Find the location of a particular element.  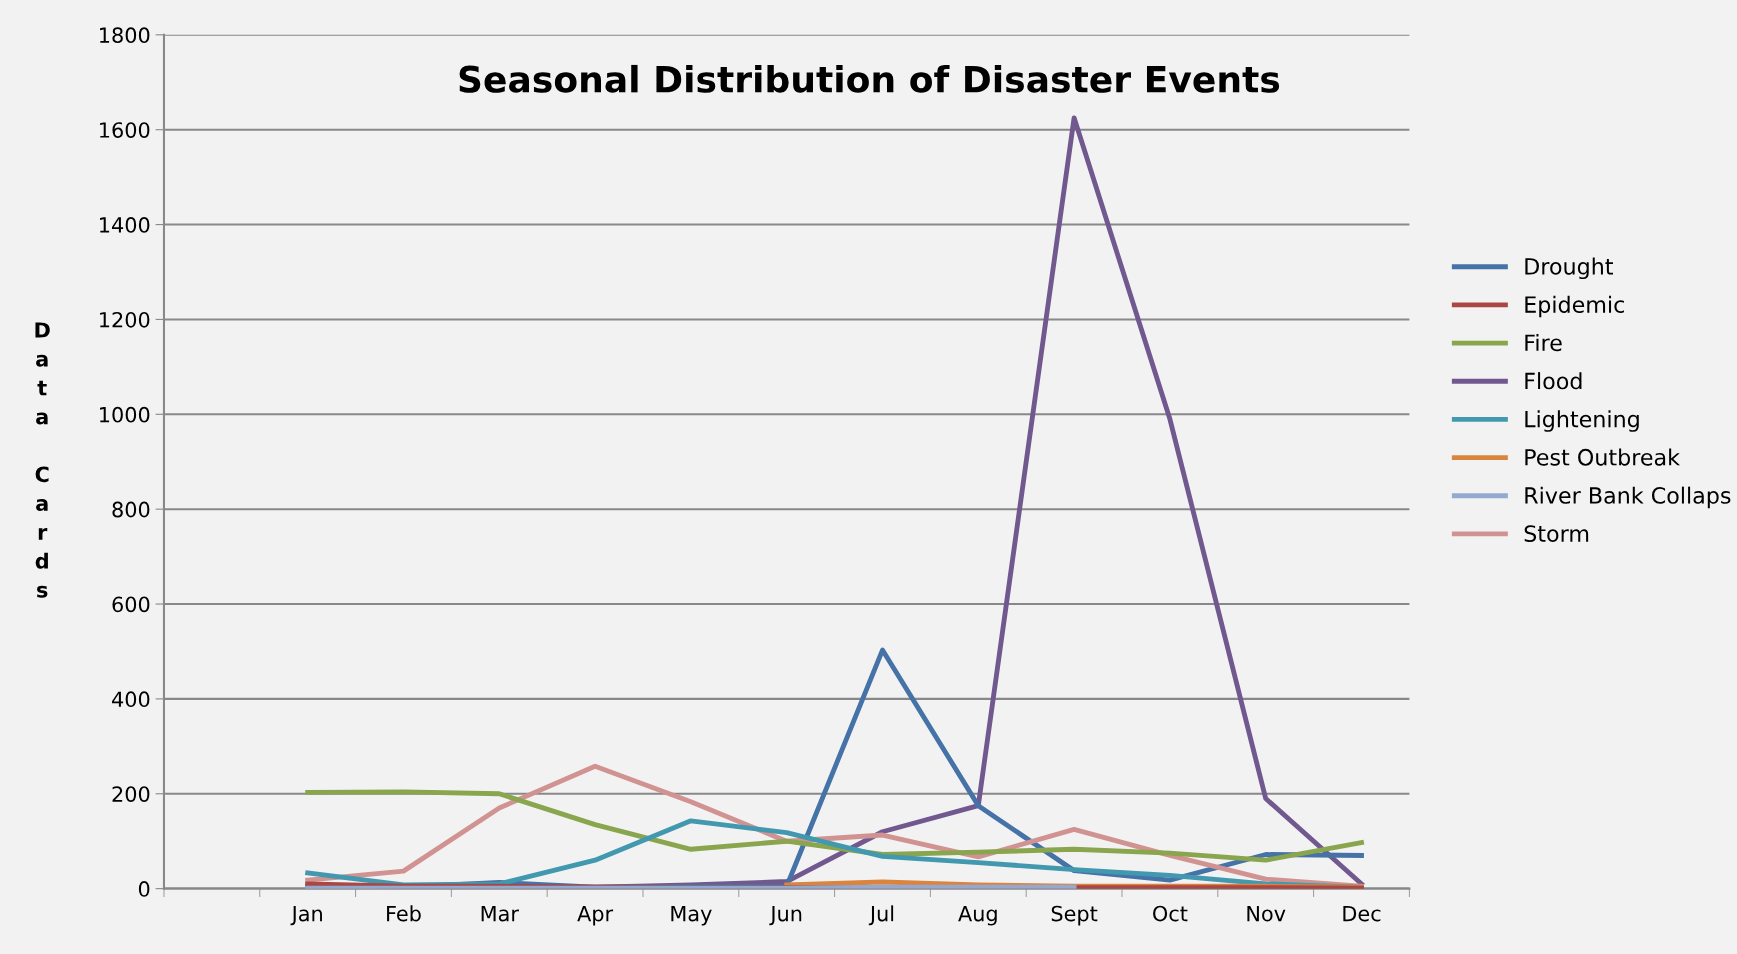

y-tick-label: 1400 is located at coordinates (125, 225).